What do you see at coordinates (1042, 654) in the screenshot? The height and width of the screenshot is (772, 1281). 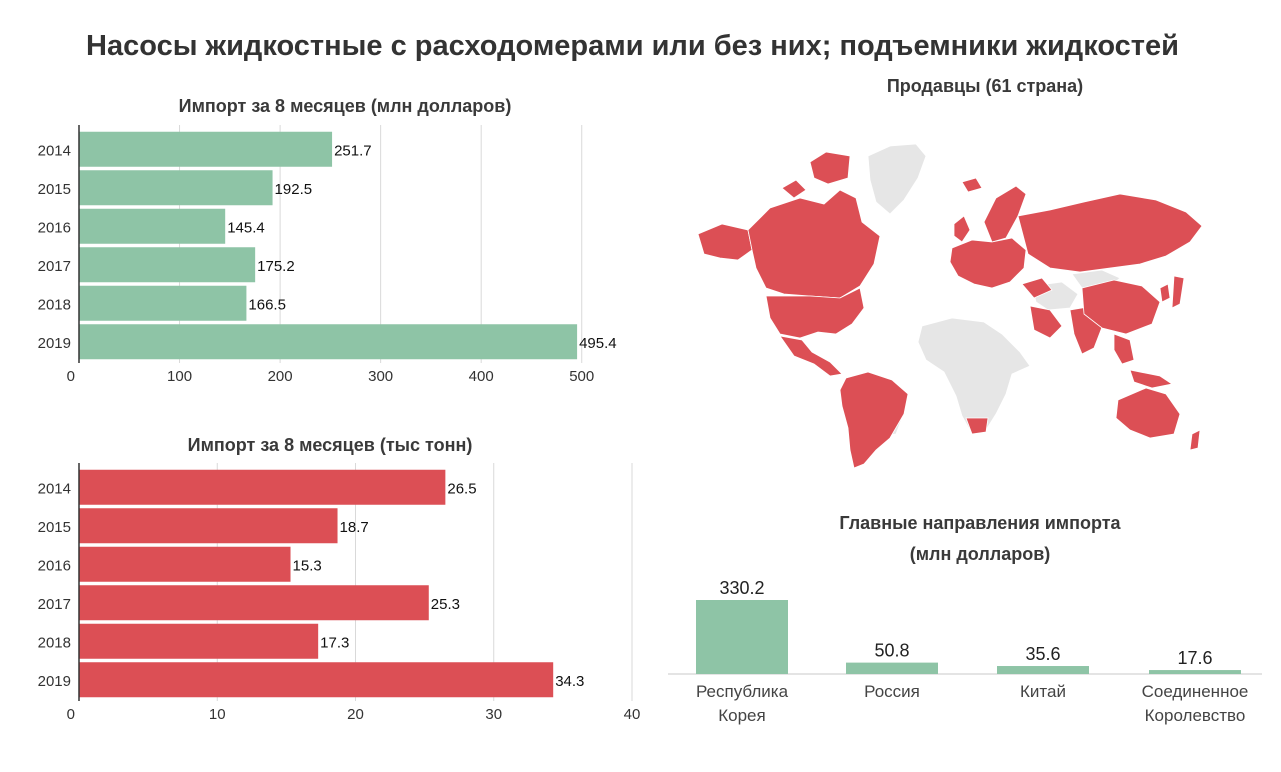 I see `destinations-data-label: 35.6` at bounding box center [1042, 654].